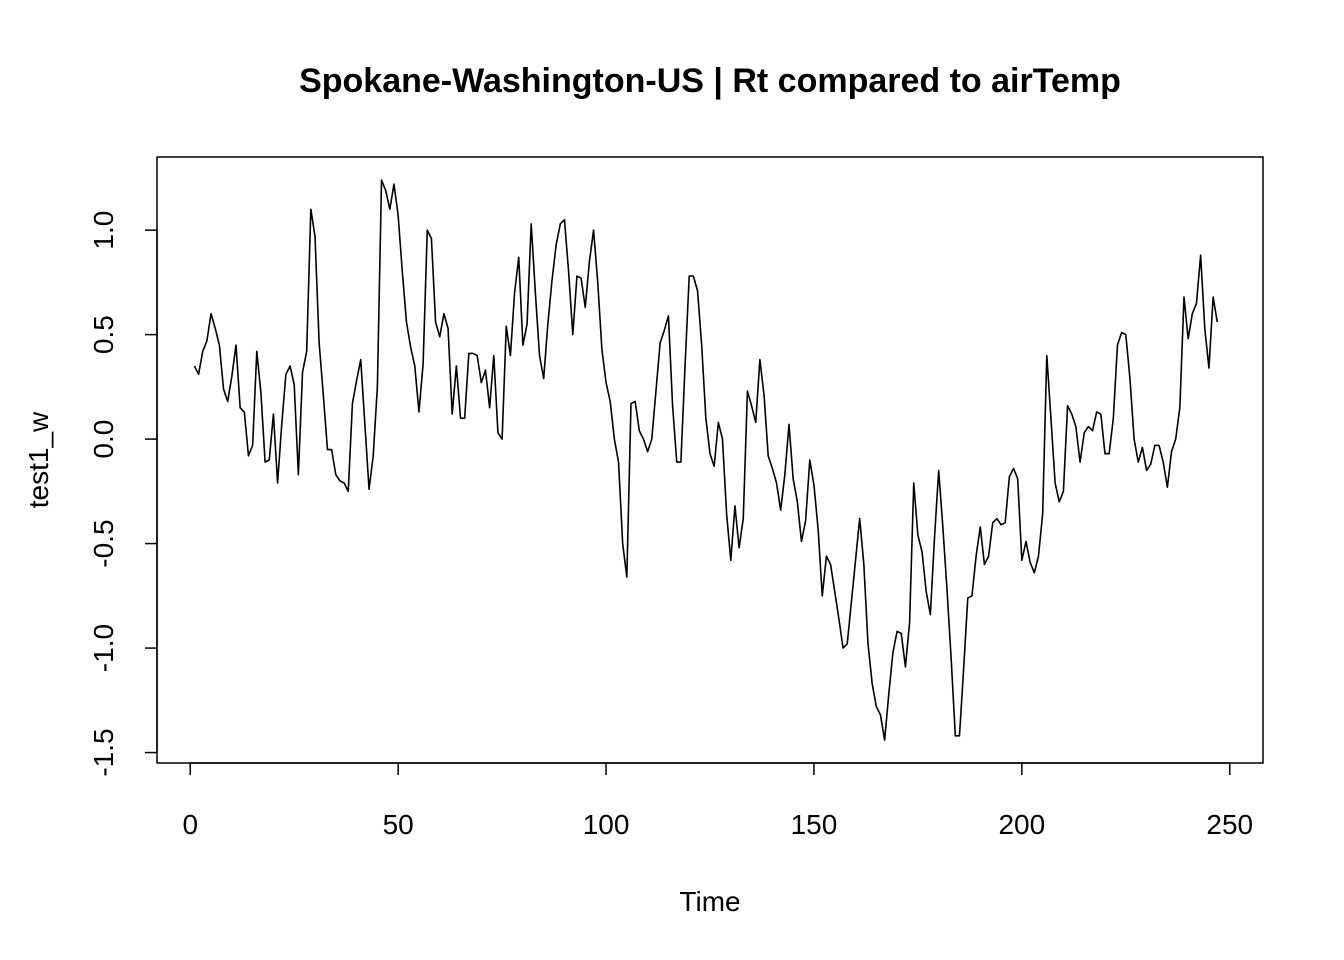  Describe the element at coordinates (1229, 824) in the screenshot. I see `x-tick-label: 250` at that location.